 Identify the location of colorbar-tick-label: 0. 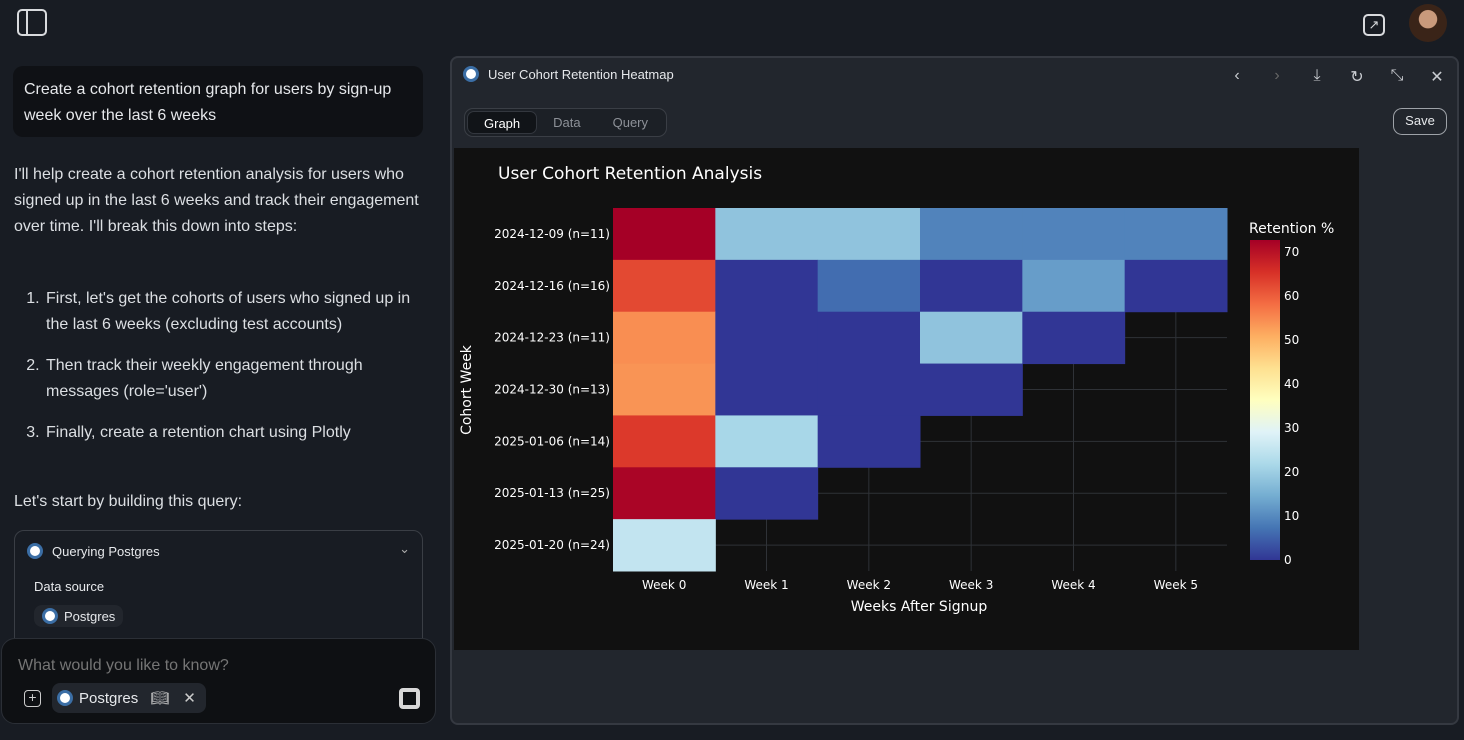
(1288, 560).